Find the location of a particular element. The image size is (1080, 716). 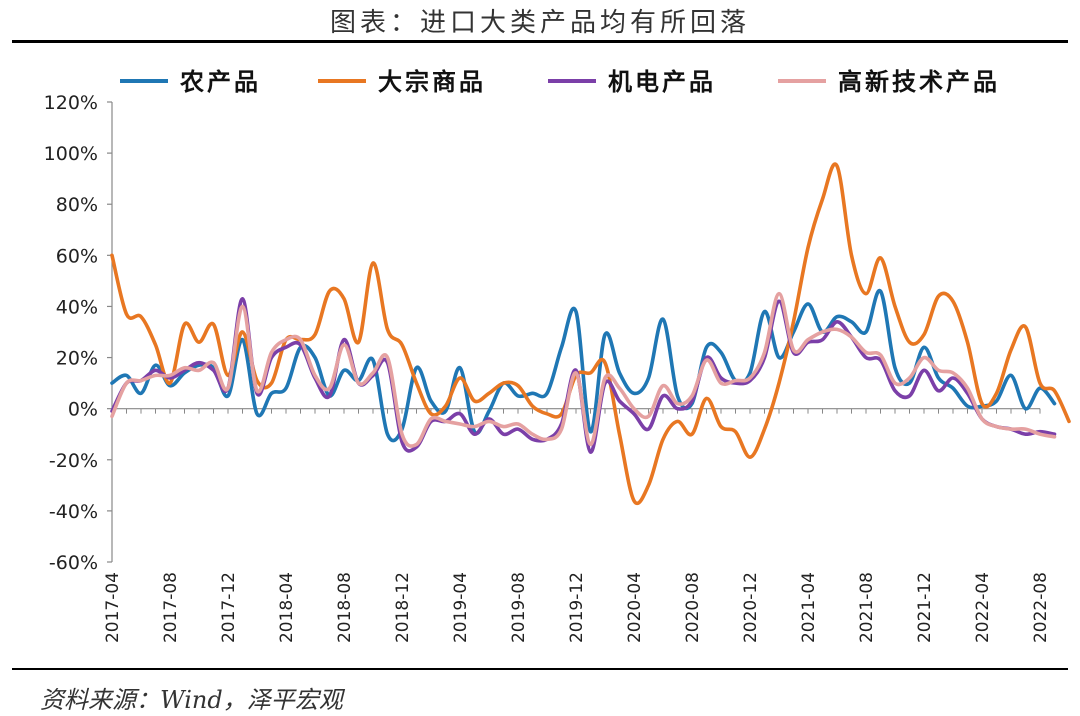

x-tick-label: 2021-08 is located at coordinates (867, 607).